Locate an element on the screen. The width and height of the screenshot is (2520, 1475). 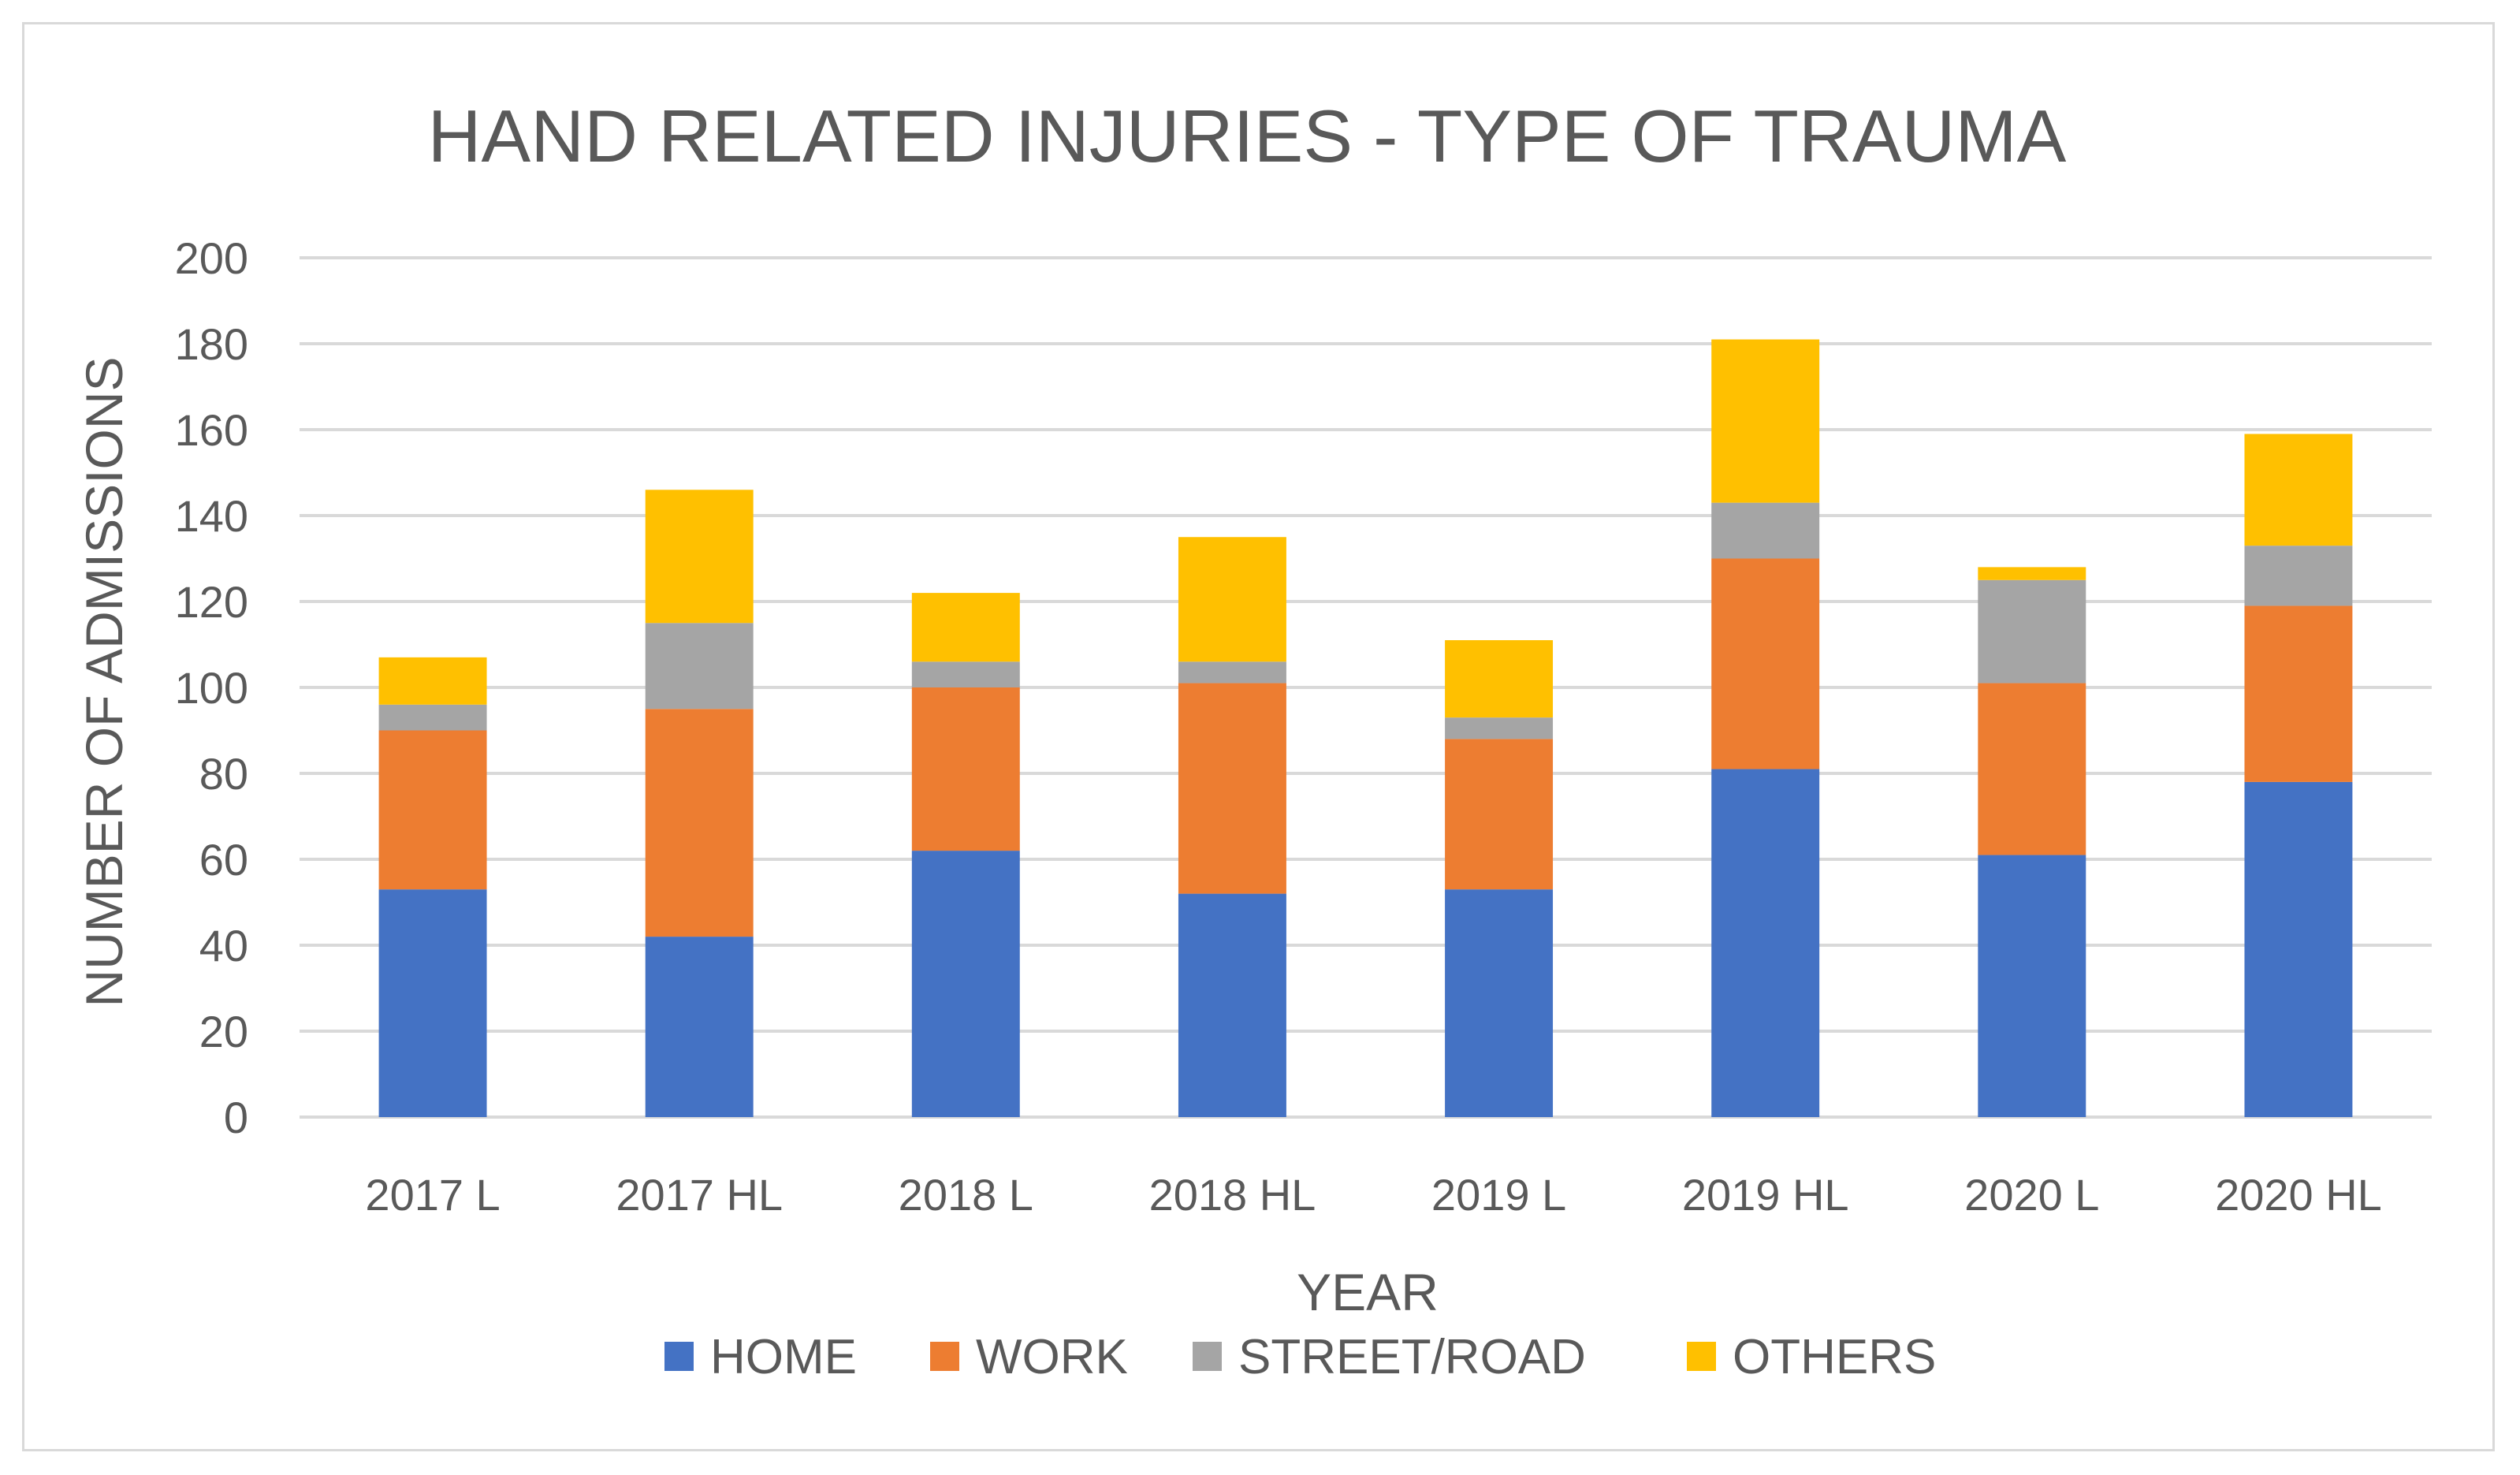
y-tick-label: 200 is located at coordinates (211, 258).